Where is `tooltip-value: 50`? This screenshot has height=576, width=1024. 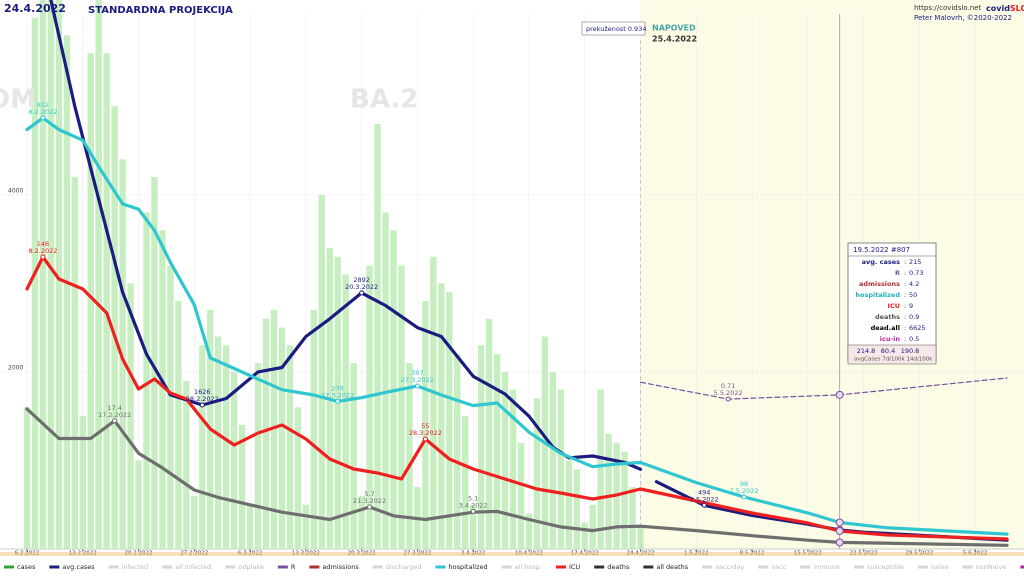 tooltip-value: 50 is located at coordinates (913, 295).